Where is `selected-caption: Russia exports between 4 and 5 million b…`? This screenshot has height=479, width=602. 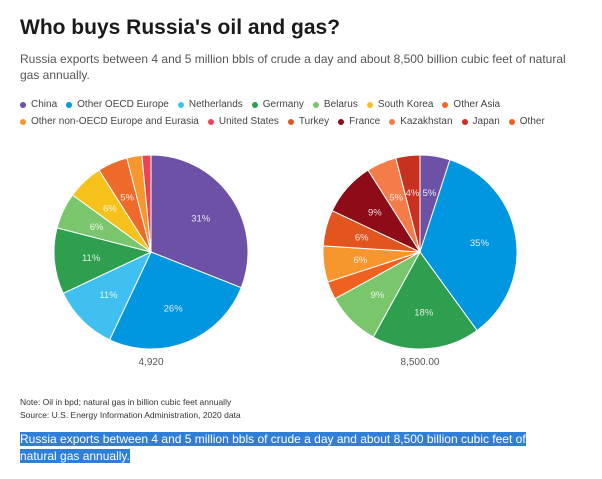 selected-caption: Russia exports between 4 and 5 million b… is located at coordinates (280, 448).